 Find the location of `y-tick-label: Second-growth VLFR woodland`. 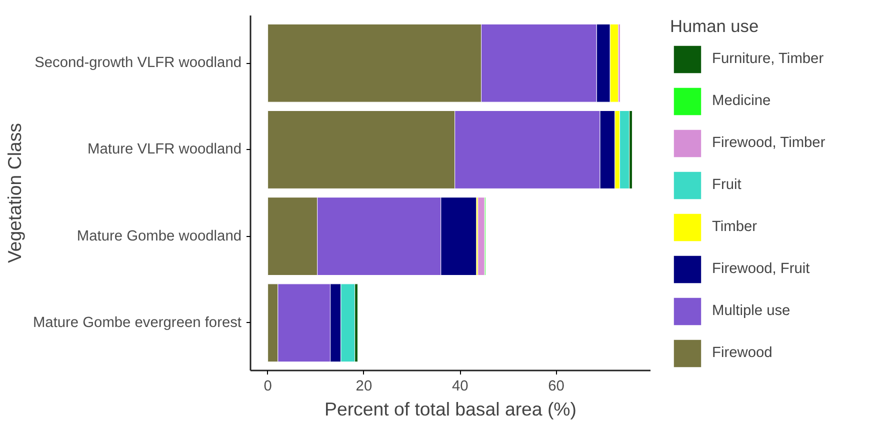

y-tick-label: Second-growth VLFR woodland is located at coordinates (138, 63).